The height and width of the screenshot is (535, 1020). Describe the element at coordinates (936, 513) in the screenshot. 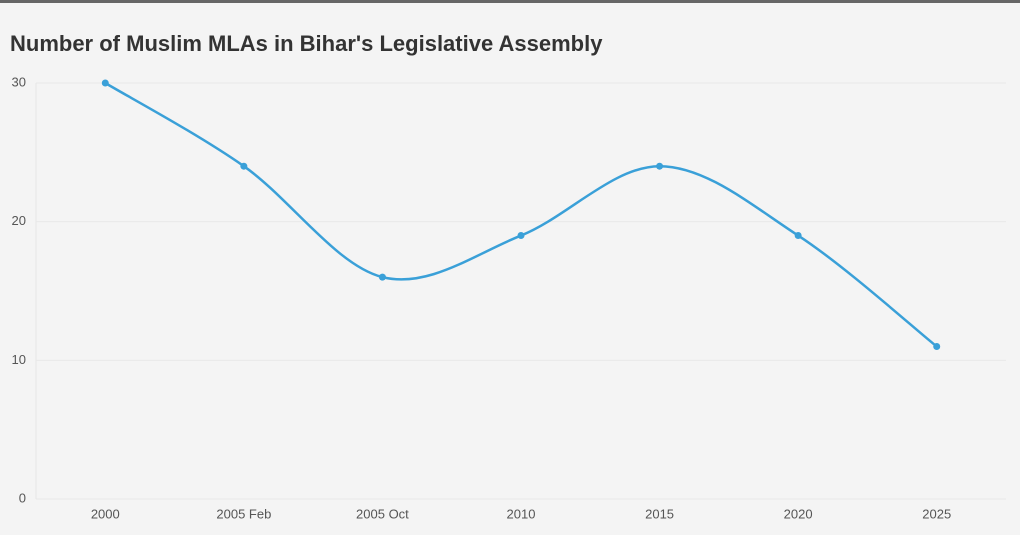

I see `x-tick-label: 2025` at that location.